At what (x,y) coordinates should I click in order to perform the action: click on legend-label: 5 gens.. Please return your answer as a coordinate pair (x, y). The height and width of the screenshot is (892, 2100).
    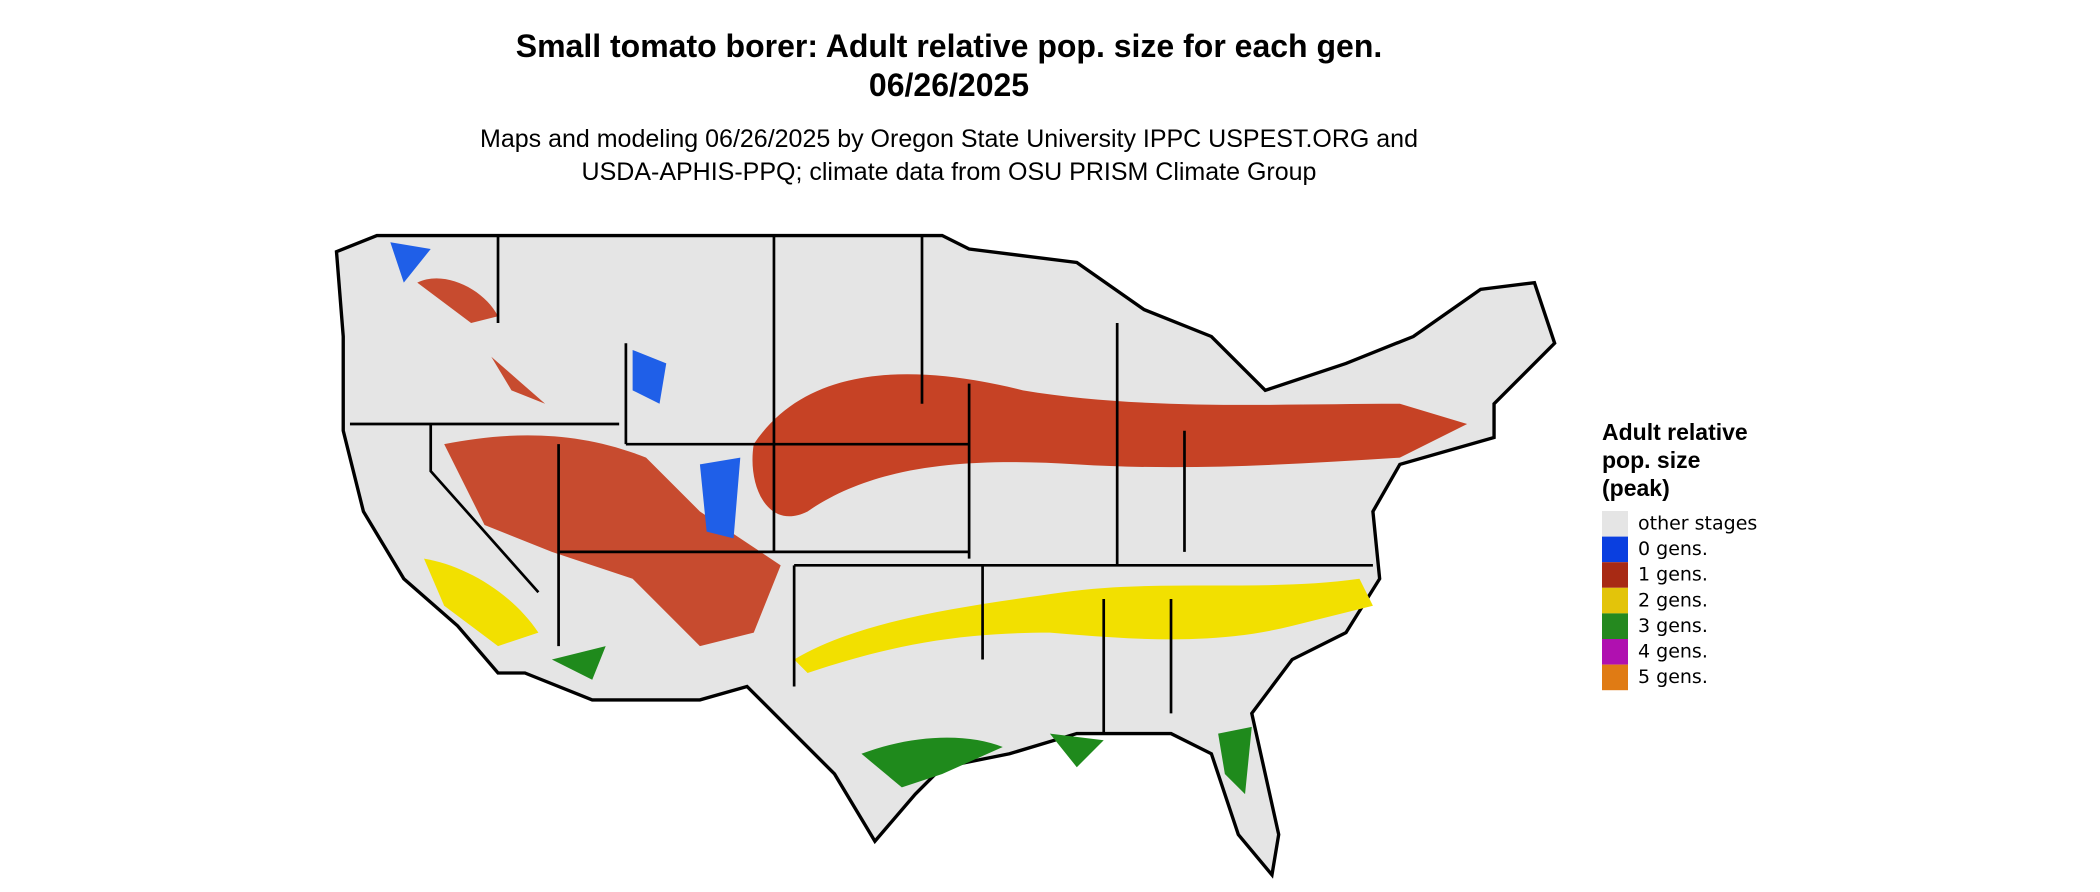
    Looking at the image, I should click on (1673, 677).